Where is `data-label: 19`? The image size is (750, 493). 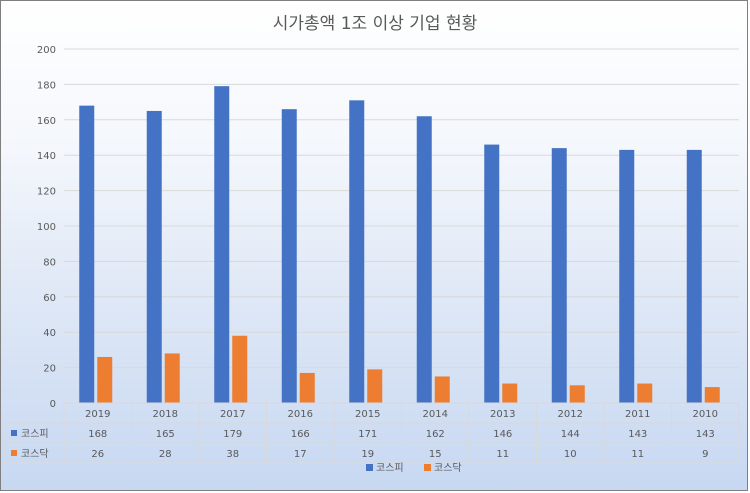 data-label: 19 is located at coordinates (367, 454).